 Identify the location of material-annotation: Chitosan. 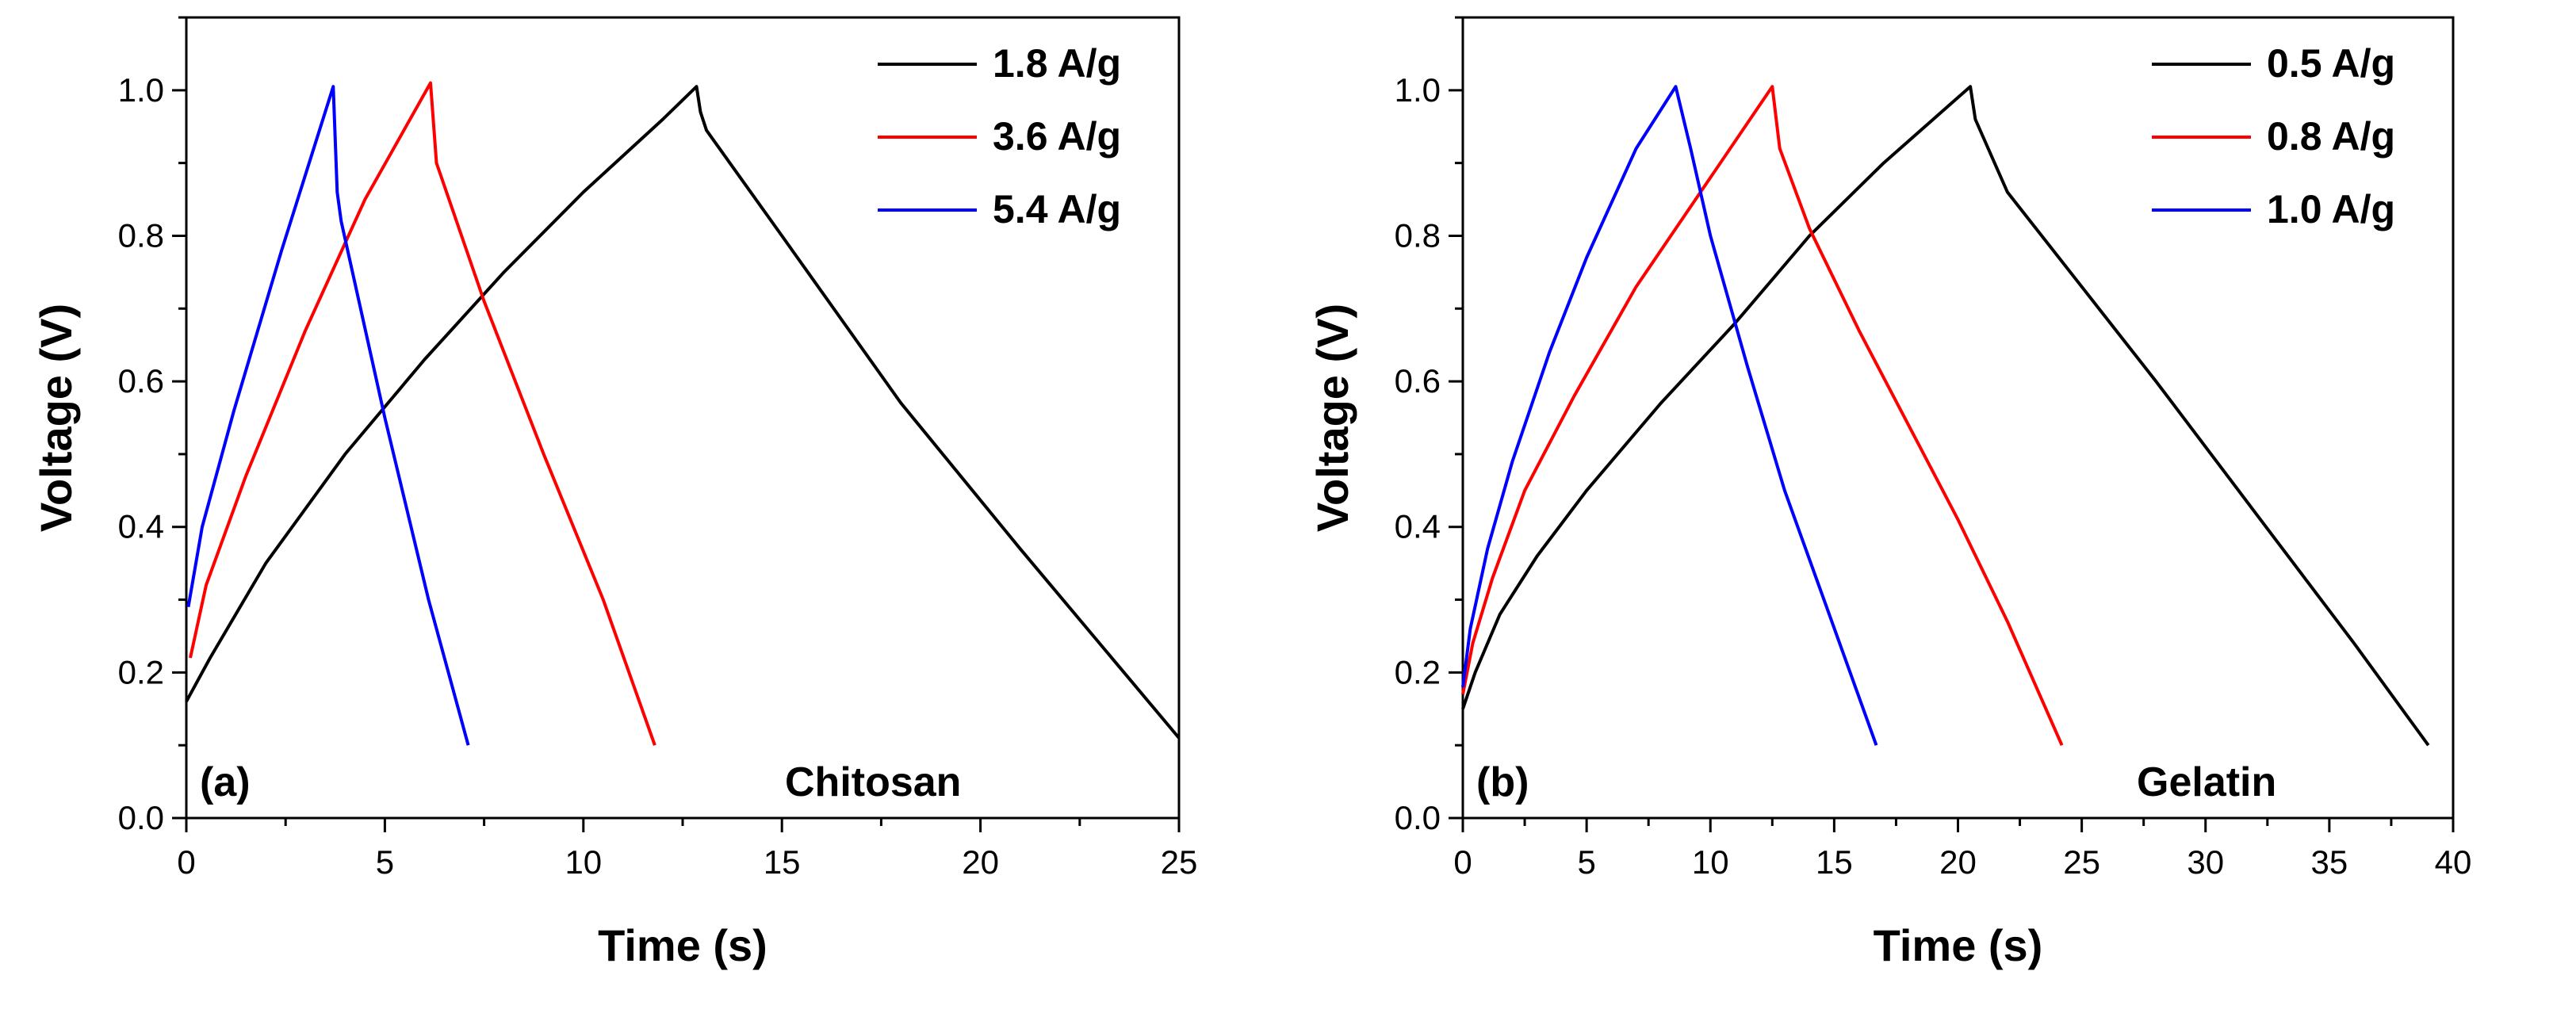
(873, 782).